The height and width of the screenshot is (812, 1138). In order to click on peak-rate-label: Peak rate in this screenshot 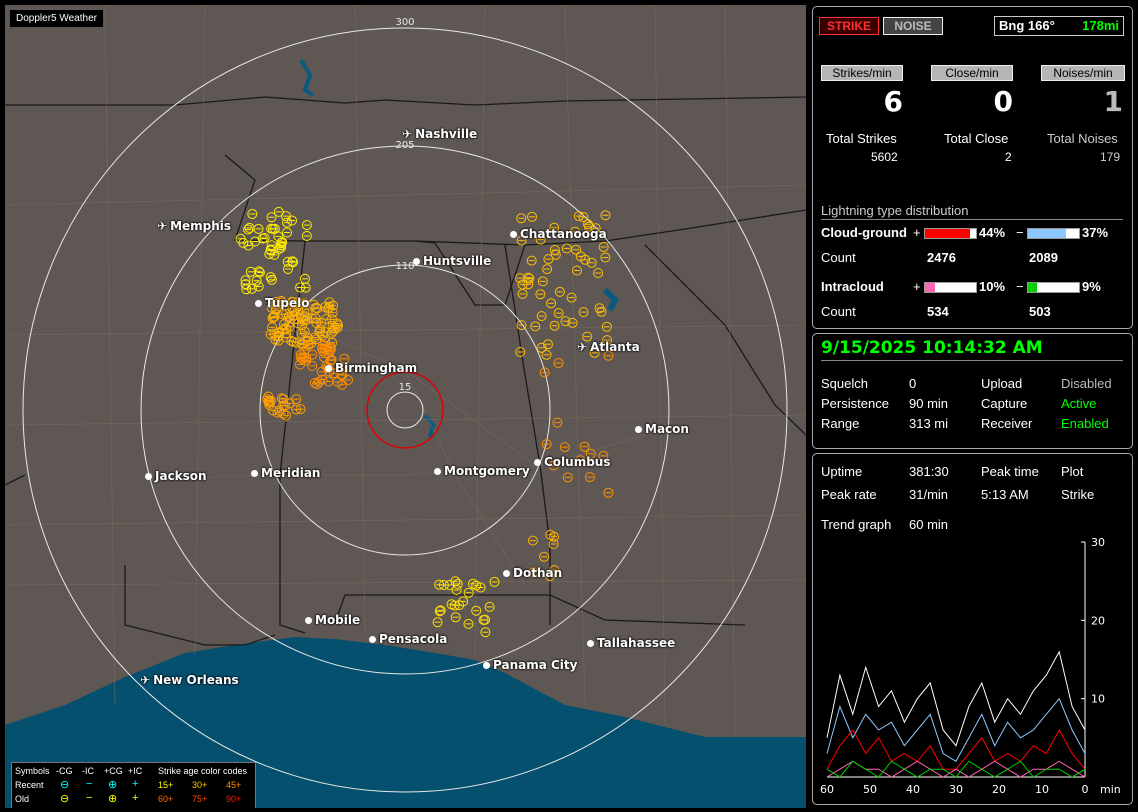, I will do `click(849, 494)`.